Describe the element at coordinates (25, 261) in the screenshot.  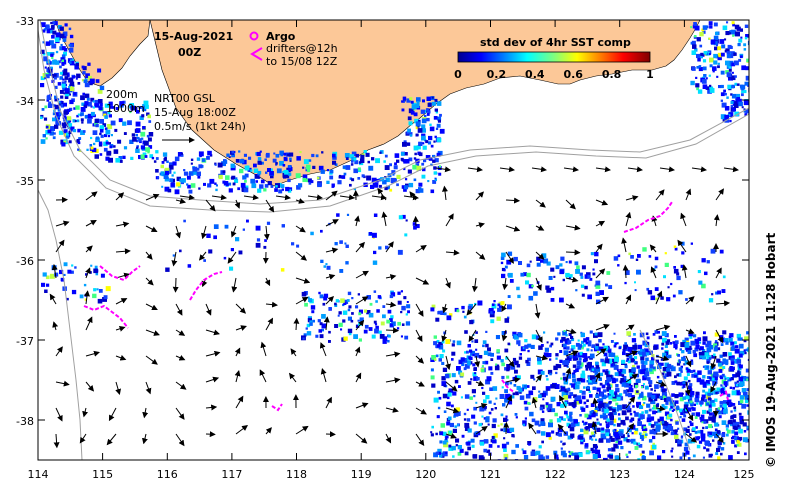
I see `y-tick-label: -36` at that location.